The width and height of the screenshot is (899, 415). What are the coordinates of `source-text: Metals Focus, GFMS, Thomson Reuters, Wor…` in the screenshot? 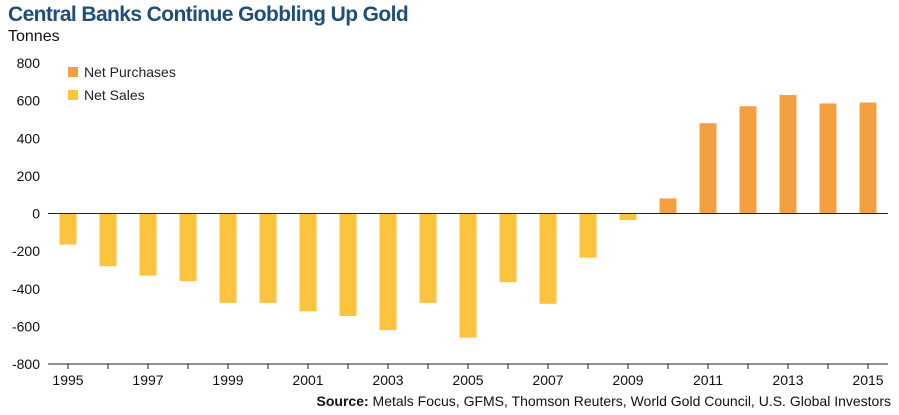 It's located at (631, 401).